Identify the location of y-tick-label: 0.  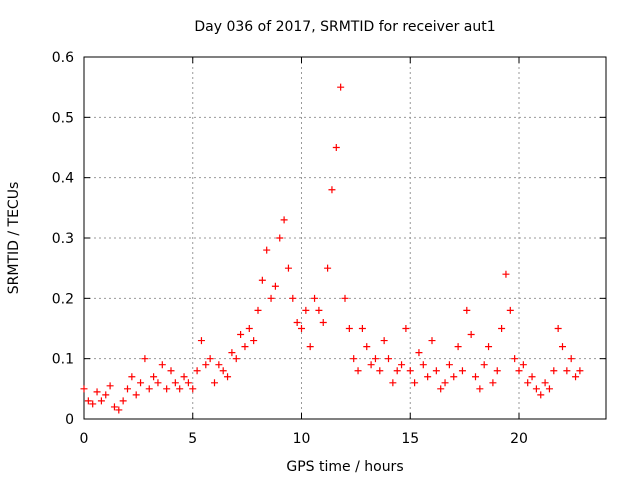
(69, 420).